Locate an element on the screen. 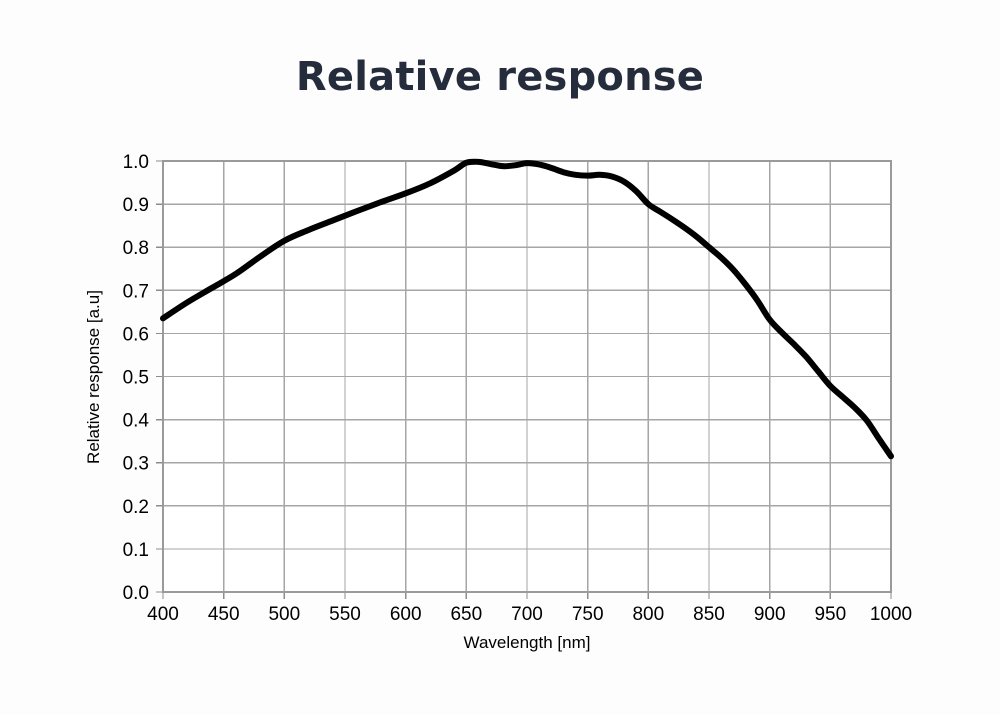  y-tick-label: 0.5 is located at coordinates (136, 378).